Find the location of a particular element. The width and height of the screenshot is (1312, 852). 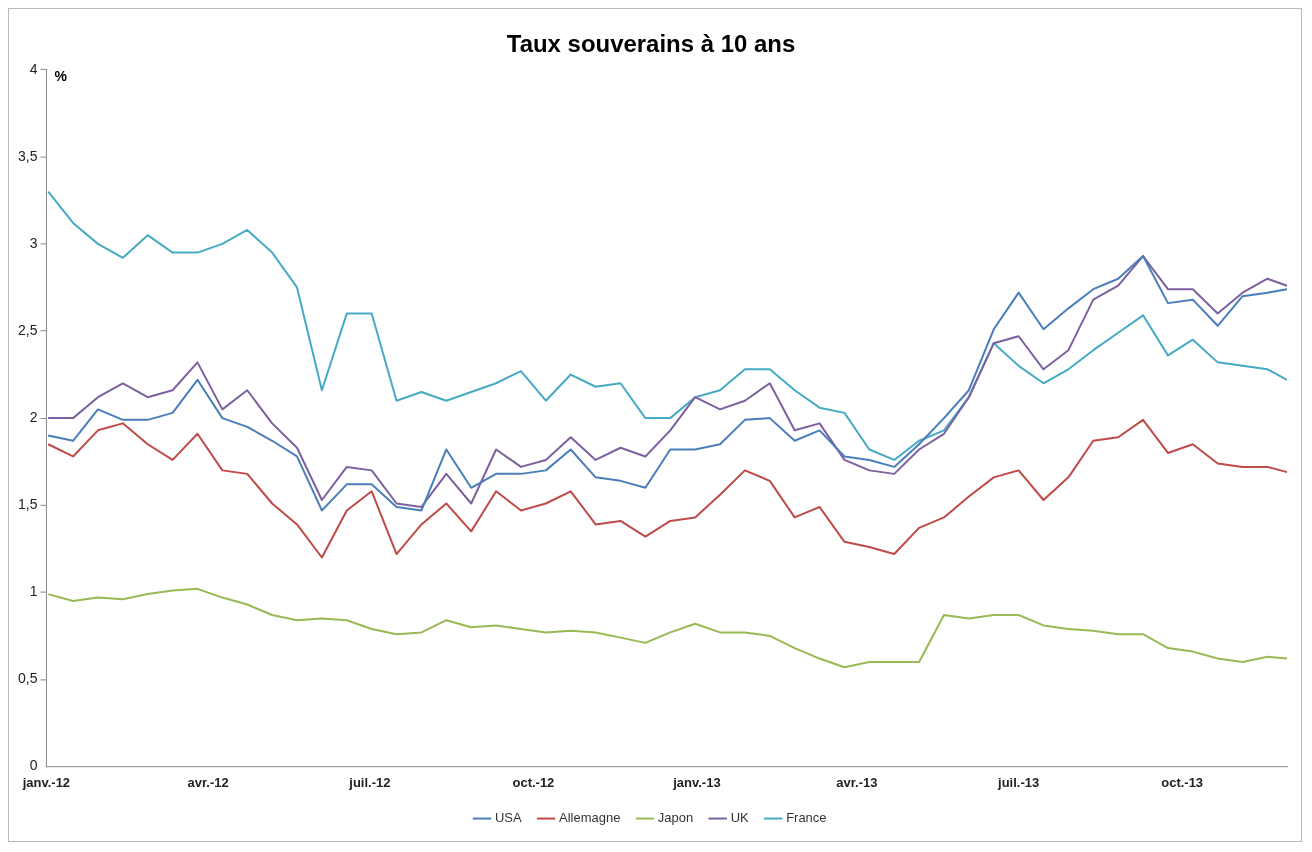

y-tick-label: 0,5 is located at coordinates (27, 678).